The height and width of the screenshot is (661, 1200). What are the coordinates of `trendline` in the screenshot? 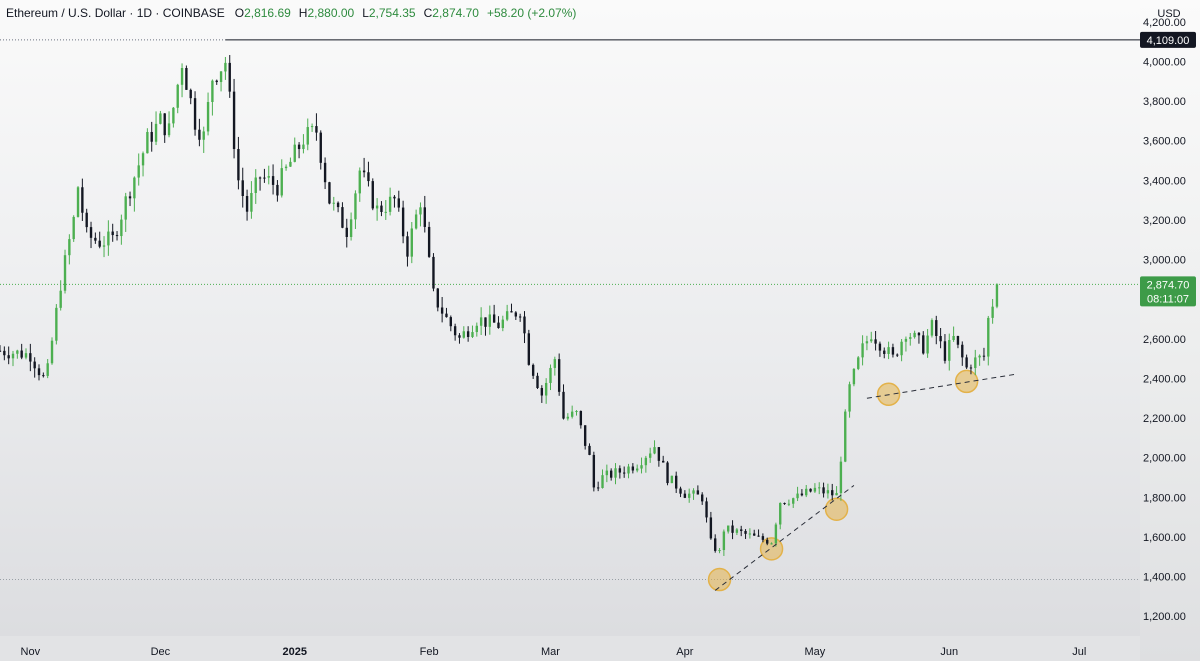 It's located at (940, 386).